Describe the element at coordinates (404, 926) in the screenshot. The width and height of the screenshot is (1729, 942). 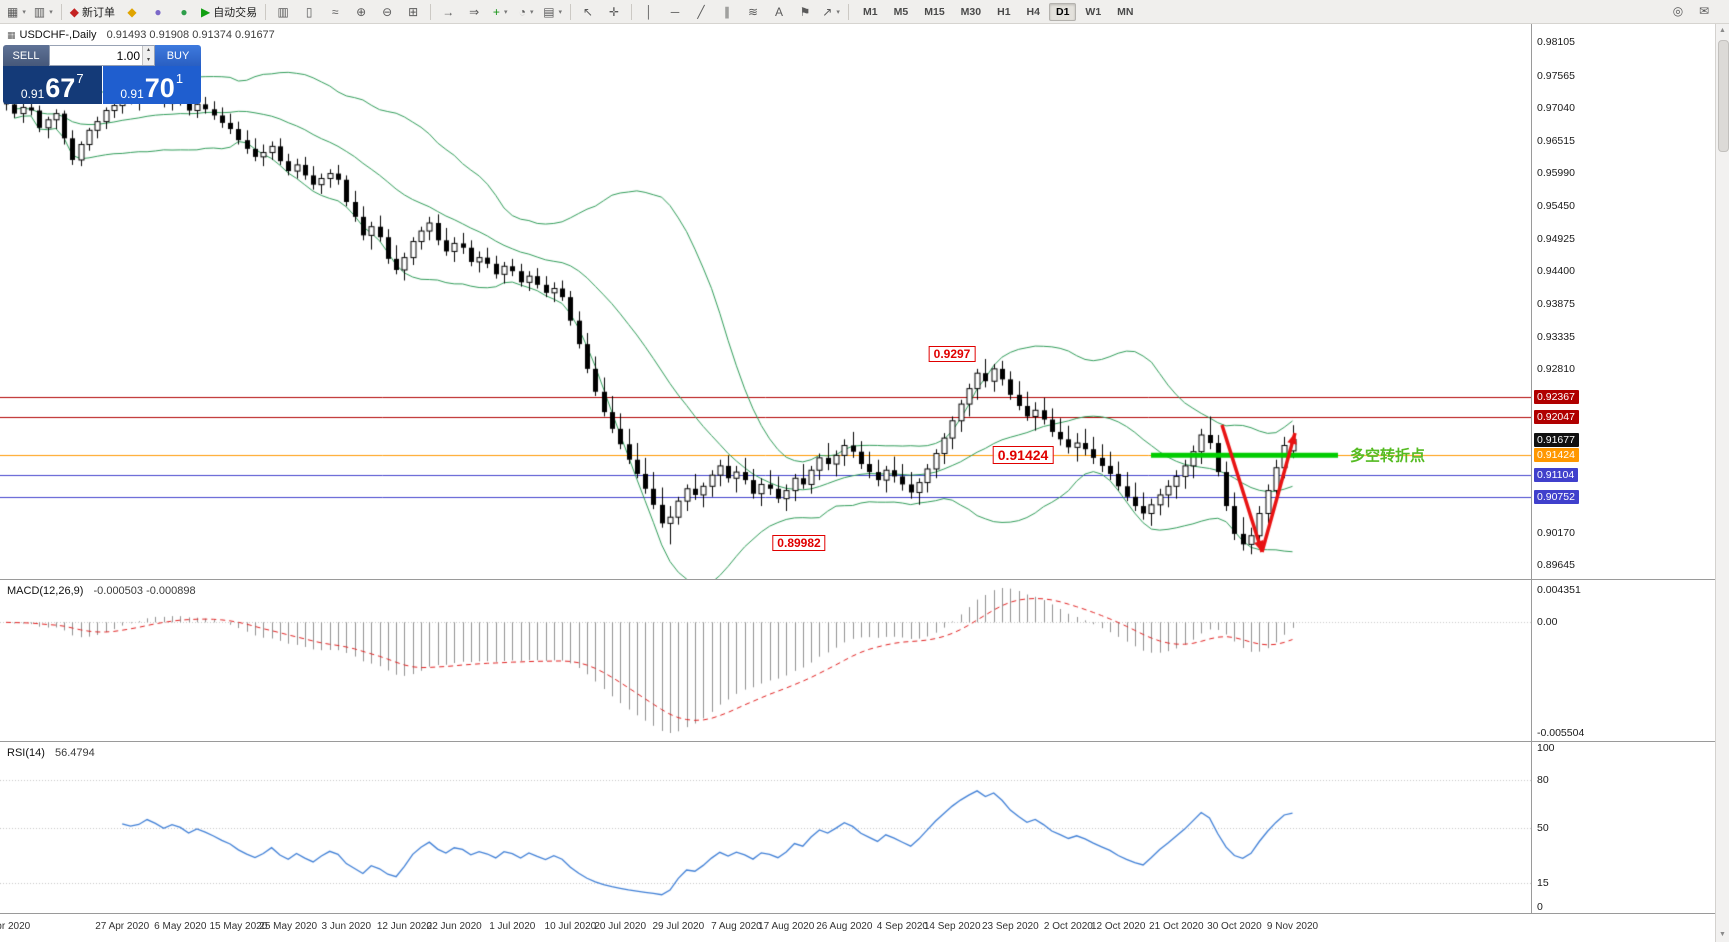
I see `time-axis-label: 12 Jun 2020` at that location.